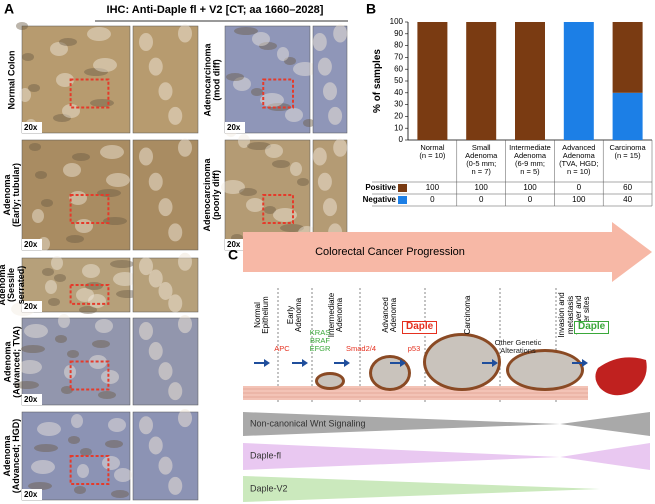 The height and width of the screenshot is (504, 655). What do you see at coordinates (320, 340) in the screenshot?
I see `alteration-label: KRAS BRAF EFGR` at bounding box center [320, 340].